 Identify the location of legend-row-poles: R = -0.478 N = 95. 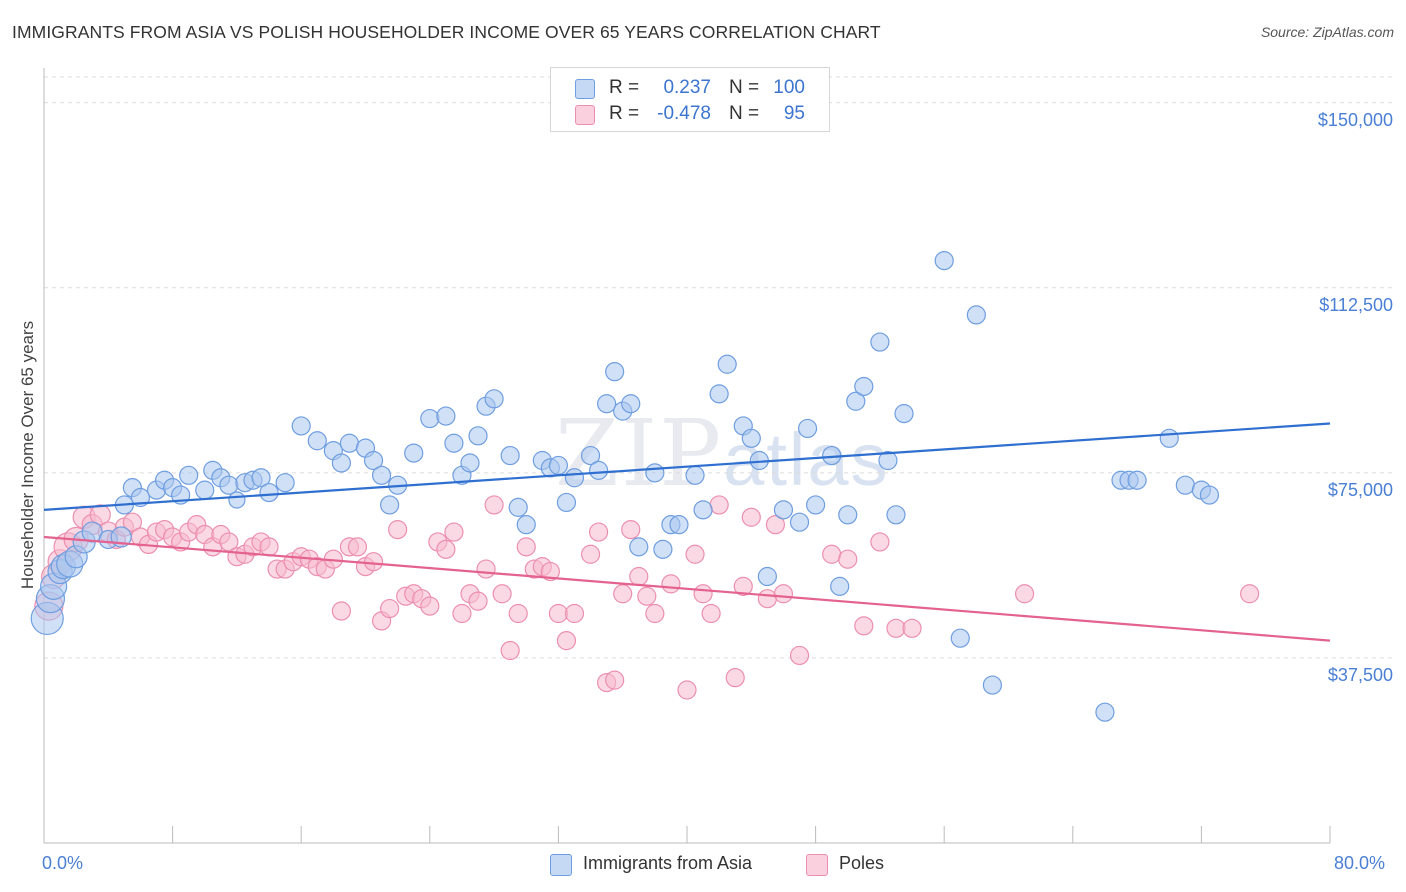
(690, 115).